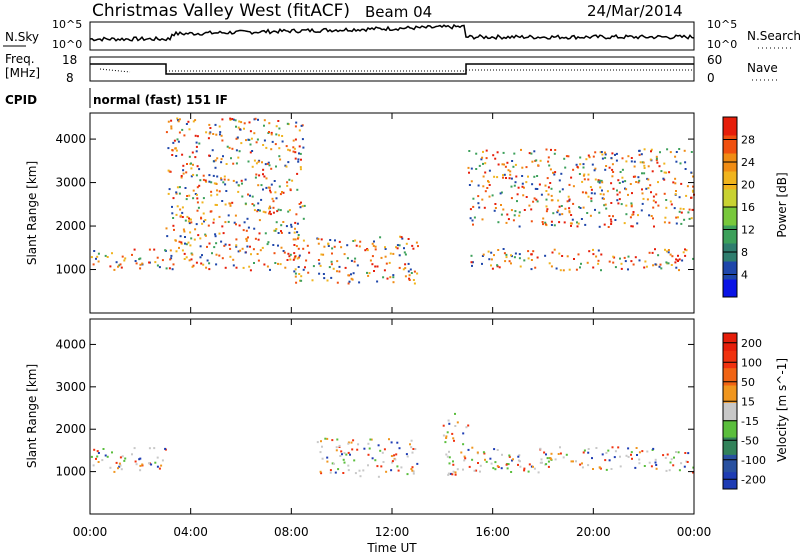 Image resolution: width=800 pixels, height=554 pixels. I want to click on nsky-label: N.Sky, so click(22, 37).